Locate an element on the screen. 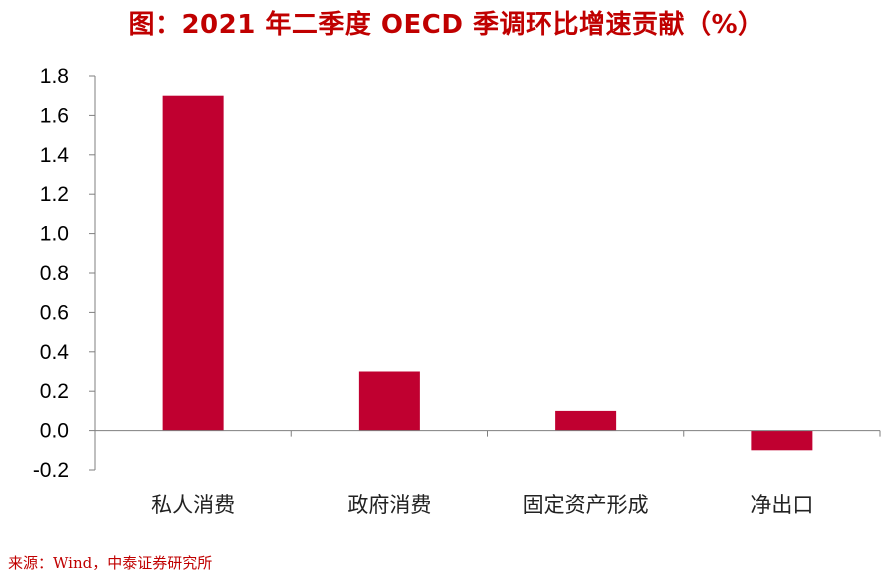  x-tick-label: 固定资产形成 is located at coordinates (586, 505).